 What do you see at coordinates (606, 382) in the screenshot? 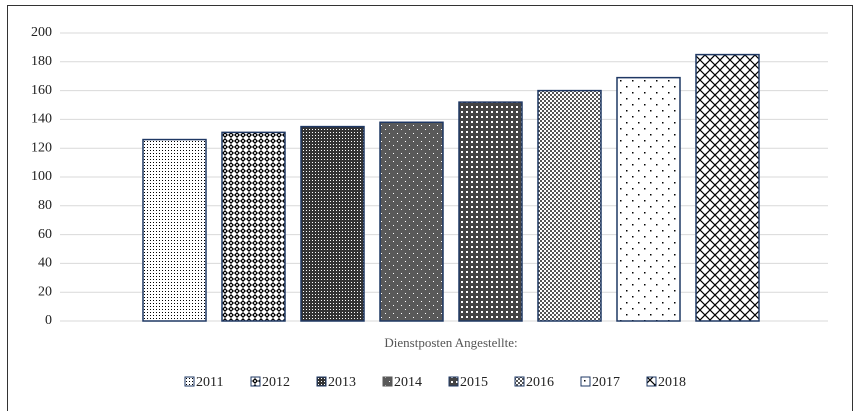
I see `legend-label: 2017` at bounding box center [606, 382].